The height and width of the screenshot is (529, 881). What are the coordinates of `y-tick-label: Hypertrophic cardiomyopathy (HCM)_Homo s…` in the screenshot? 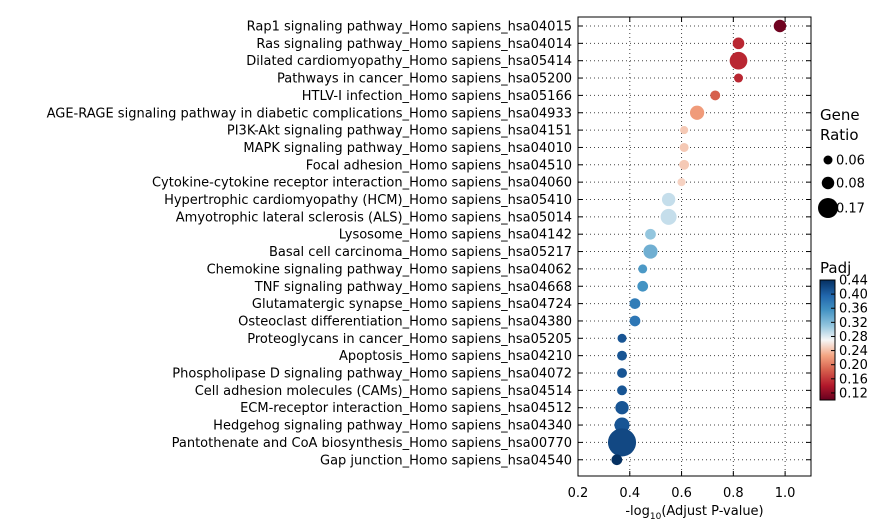 It's located at (368, 200).